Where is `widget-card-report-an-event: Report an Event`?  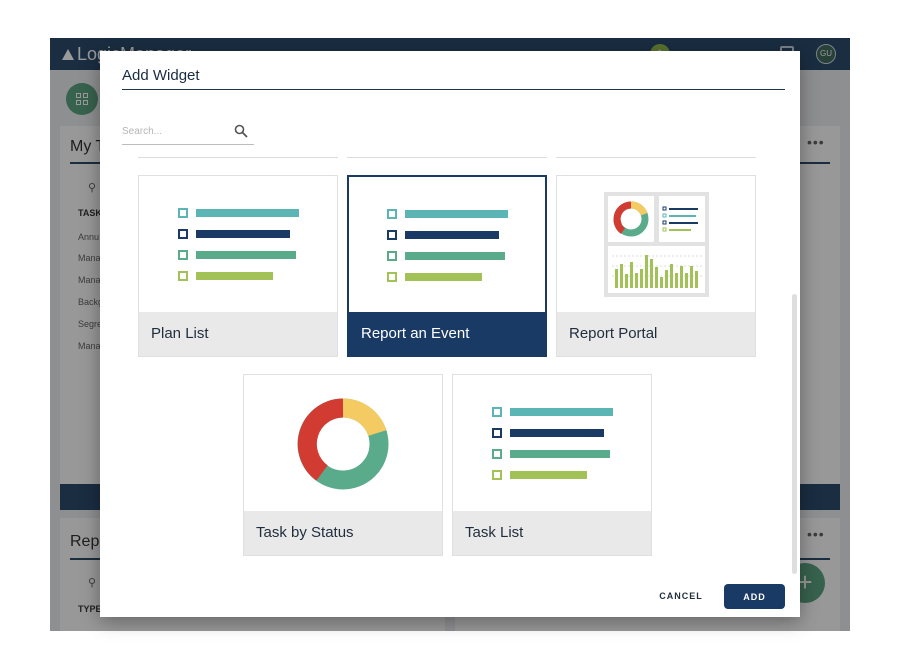 widget-card-report-an-event: Report an Event is located at coordinates (447, 266).